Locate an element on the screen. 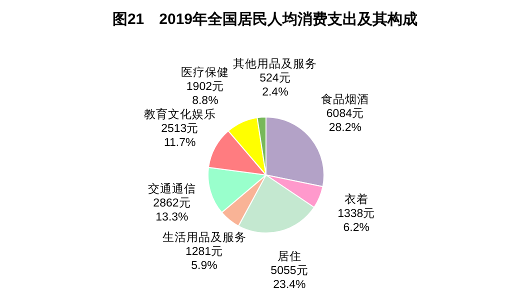 Image resolution: width=530 pixels, height=303 pixels. data-label: 6084元 28.2% is located at coordinates (345, 120).